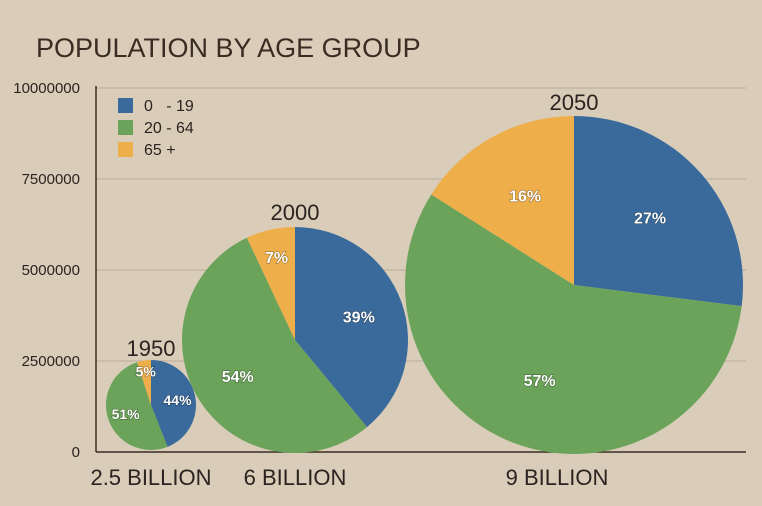 The width and height of the screenshot is (762, 506). What do you see at coordinates (276, 258) in the screenshot?
I see `slice-data-label: 7%` at bounding box center [276, 258].